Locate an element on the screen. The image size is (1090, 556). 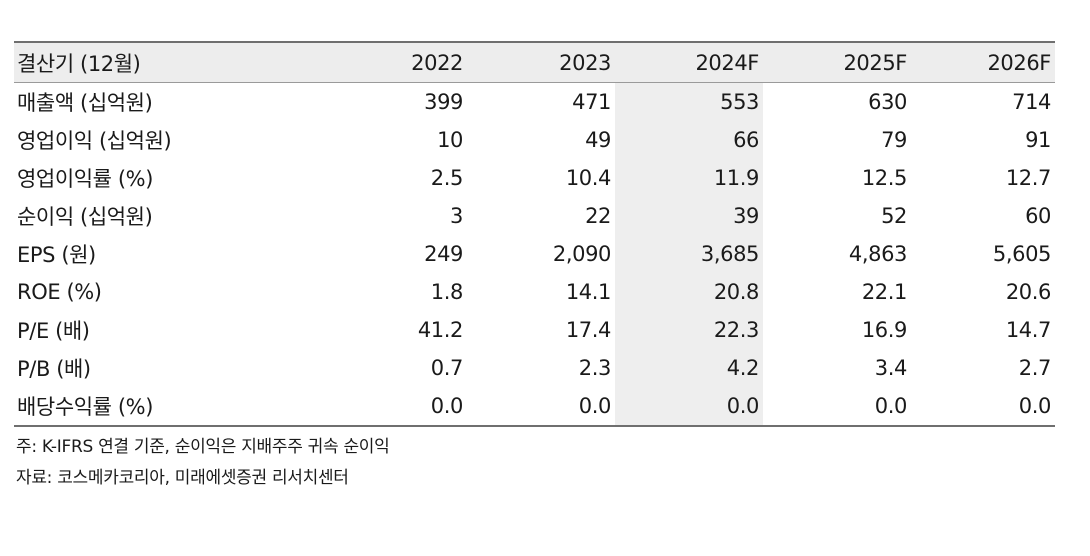
table-cell: 16.9 is located at coordinates (884, 330).